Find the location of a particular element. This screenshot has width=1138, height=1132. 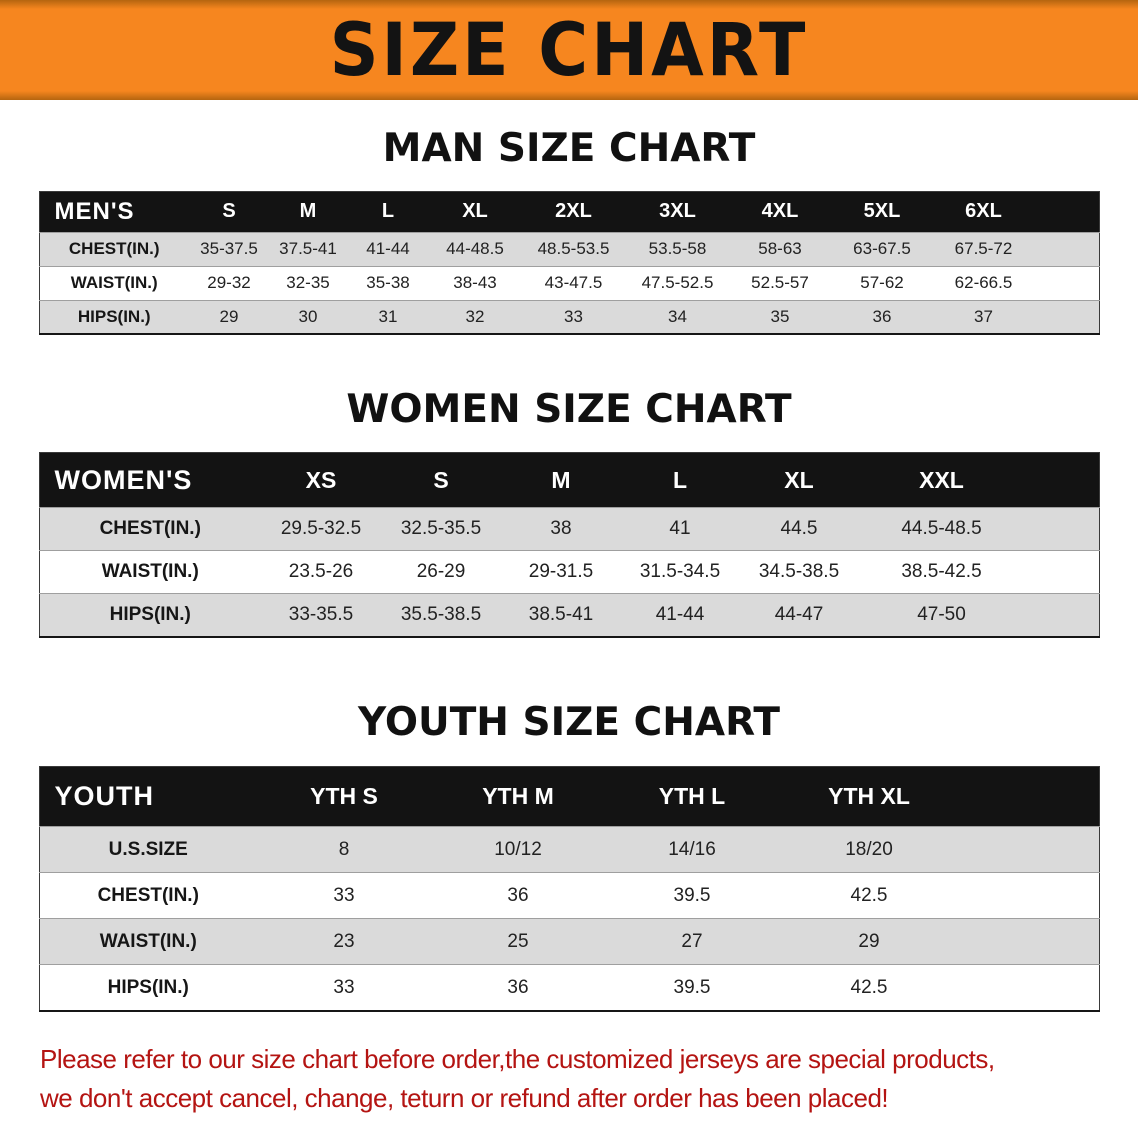

youth-table-title-cell: YOUTH is located at coordinates (148, 796).